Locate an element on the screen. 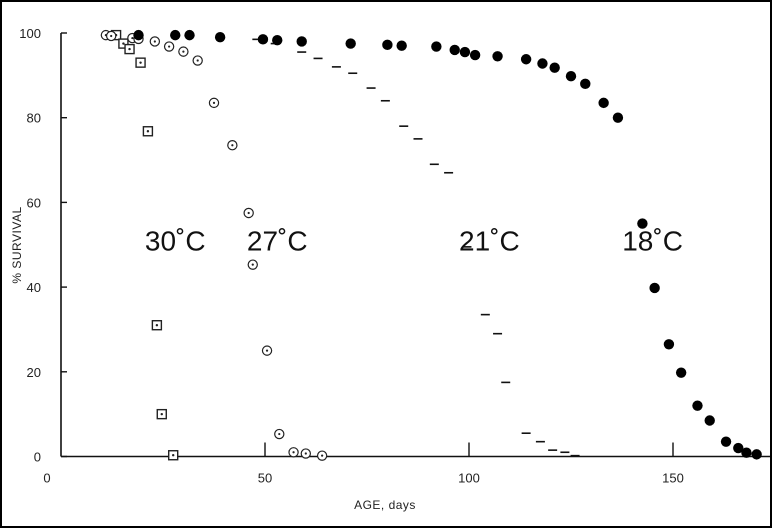  x-tick-label: 100 is located at coordinates (469, 478).